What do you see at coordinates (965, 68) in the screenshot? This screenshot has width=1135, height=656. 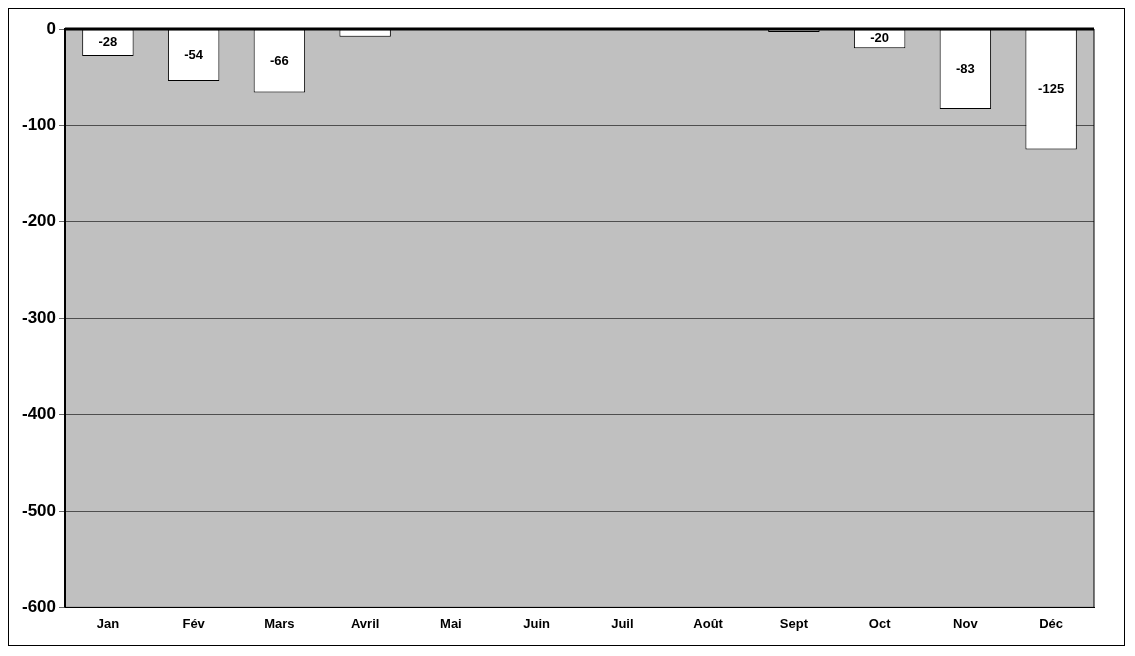 I see `data-label: -83` at bounding box center [965, 68].